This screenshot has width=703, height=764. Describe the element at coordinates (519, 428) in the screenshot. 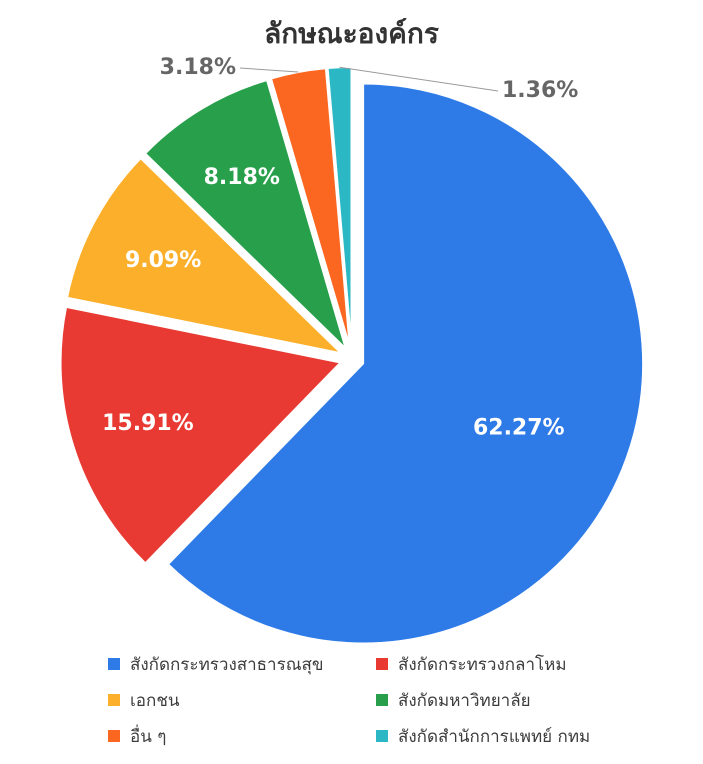

I see `slice-value-label: 62.27%` at that location.